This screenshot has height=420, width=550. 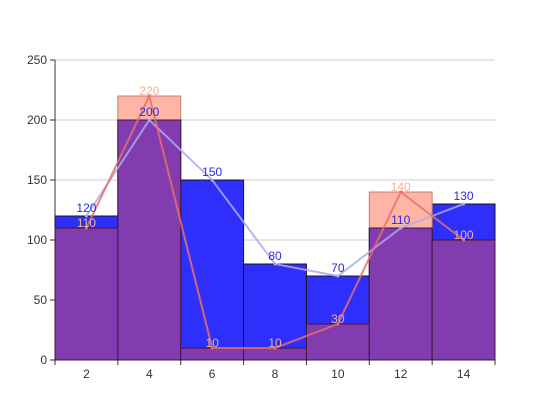 I want to click on x-tick-label: 4, so click(x=149, y=374).